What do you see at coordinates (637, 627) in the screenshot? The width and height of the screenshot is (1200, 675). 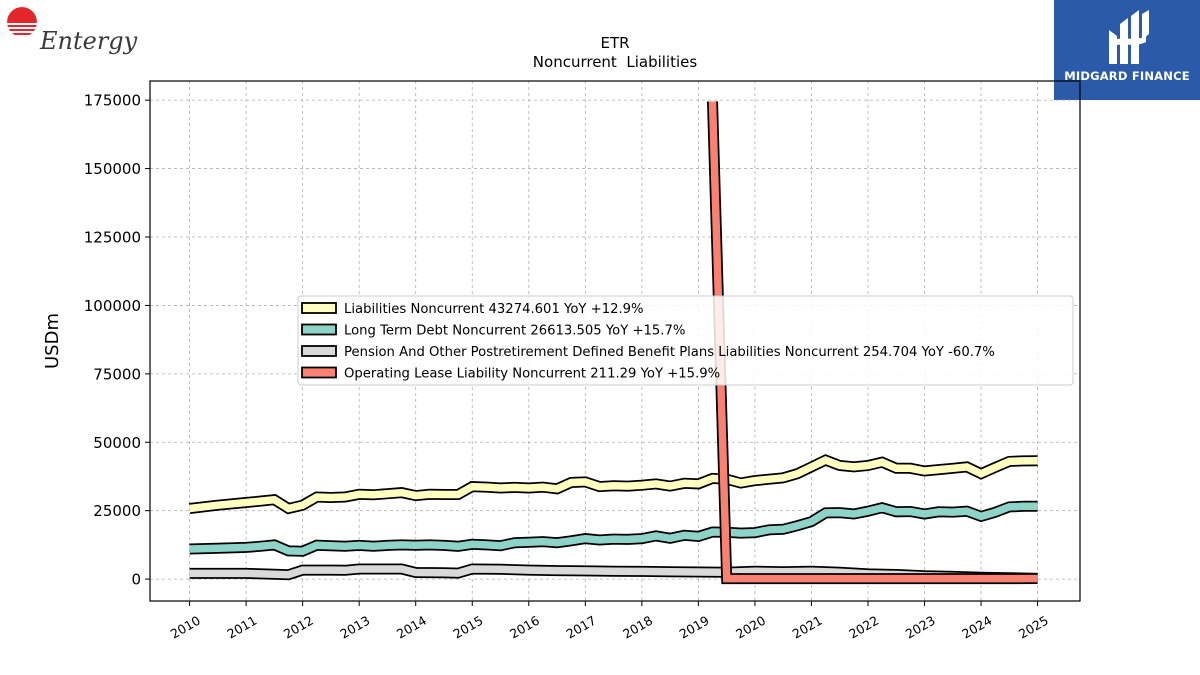 I see `x-tick-label: 2018` at bounding box center [637, 627].